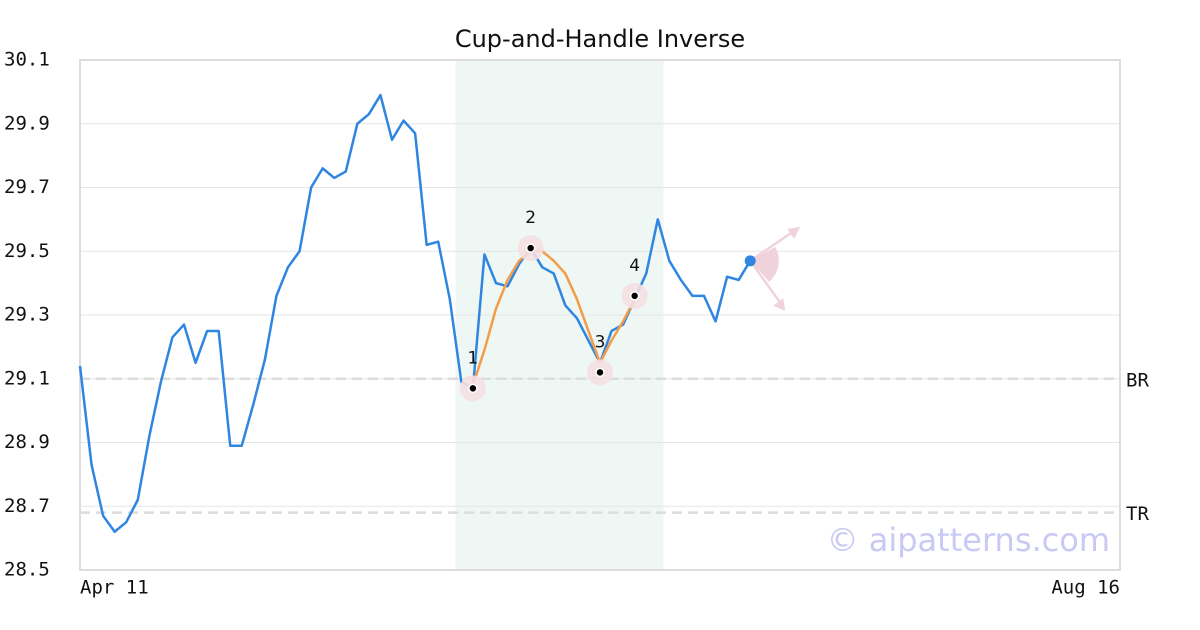  I want to click on watermark: © aipatterns.com, so click(968, 540).